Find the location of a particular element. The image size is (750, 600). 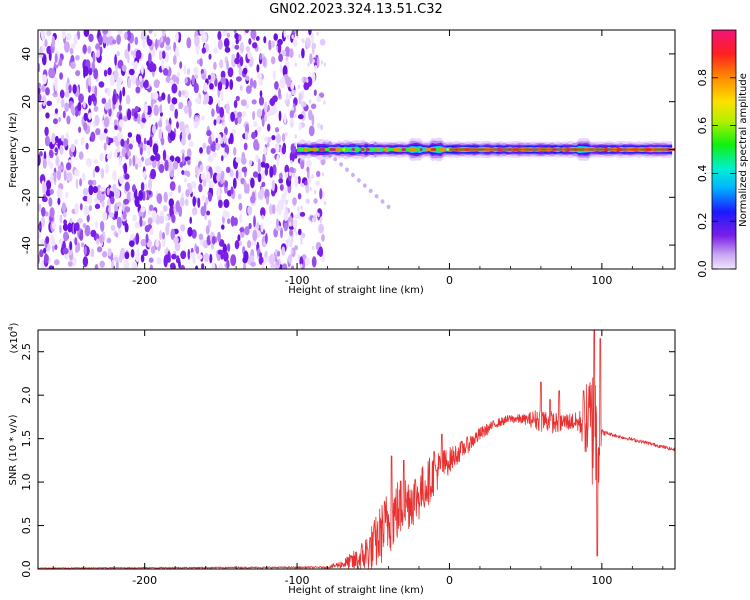

colorbar-tick-label: 0.0 is located at coordinates (702, 269).